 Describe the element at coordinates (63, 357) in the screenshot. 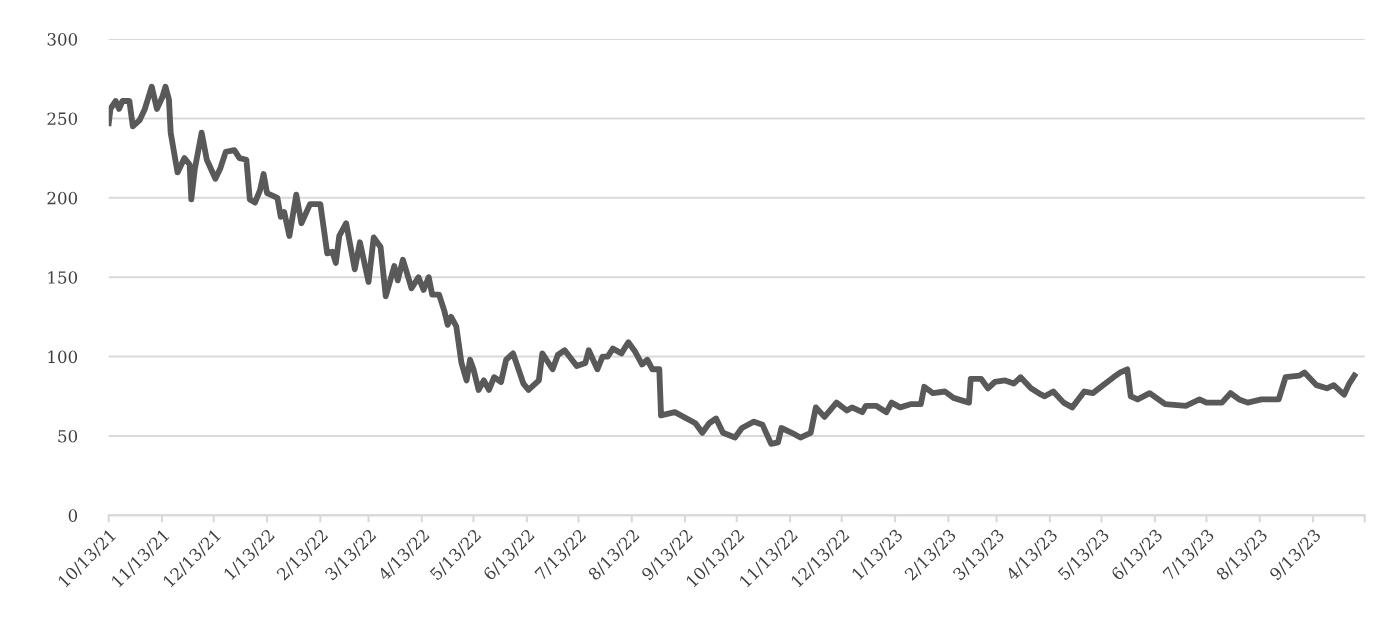

I see `y-tick-label: 100` at that location.